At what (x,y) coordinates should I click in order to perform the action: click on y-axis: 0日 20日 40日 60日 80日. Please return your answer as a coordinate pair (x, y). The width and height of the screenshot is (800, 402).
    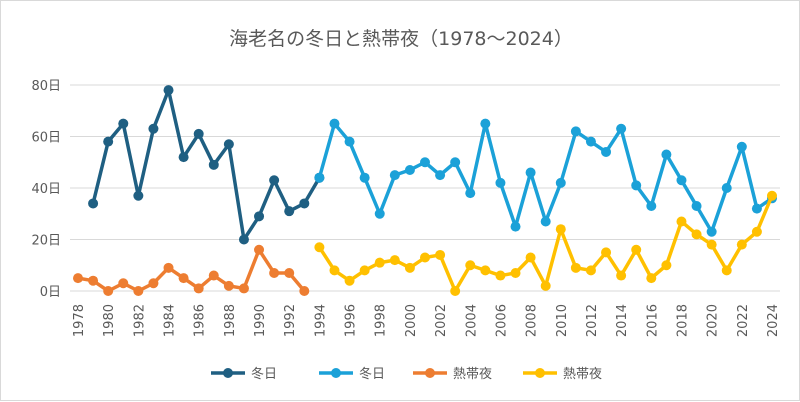
    Looking at the image, I should click on (46, 189).